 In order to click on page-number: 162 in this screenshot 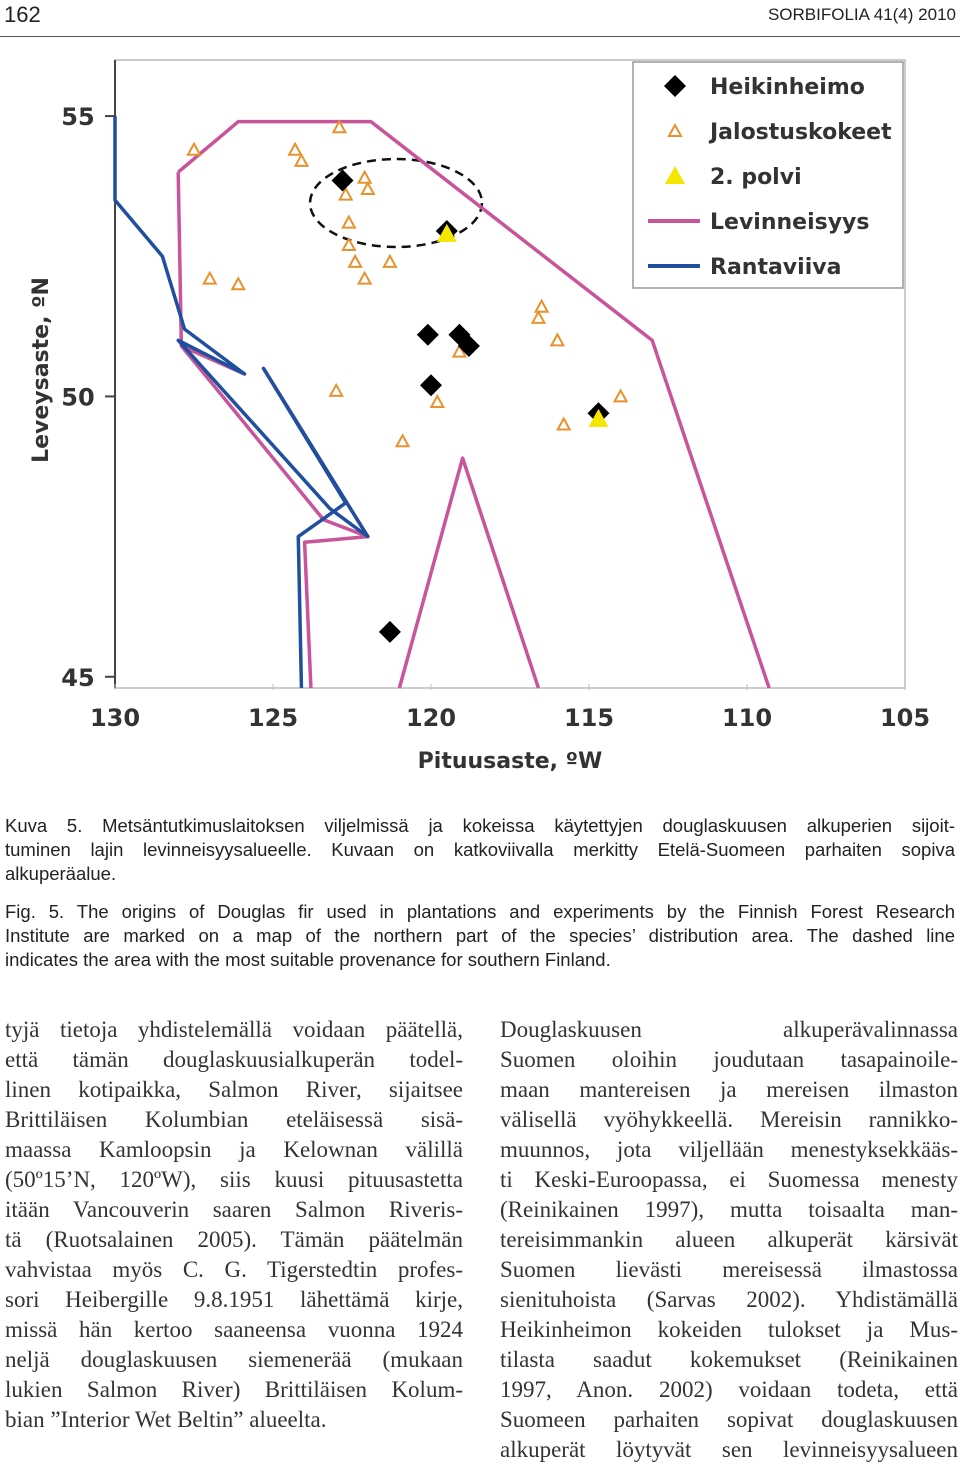, I will do `click(22, 14)`.